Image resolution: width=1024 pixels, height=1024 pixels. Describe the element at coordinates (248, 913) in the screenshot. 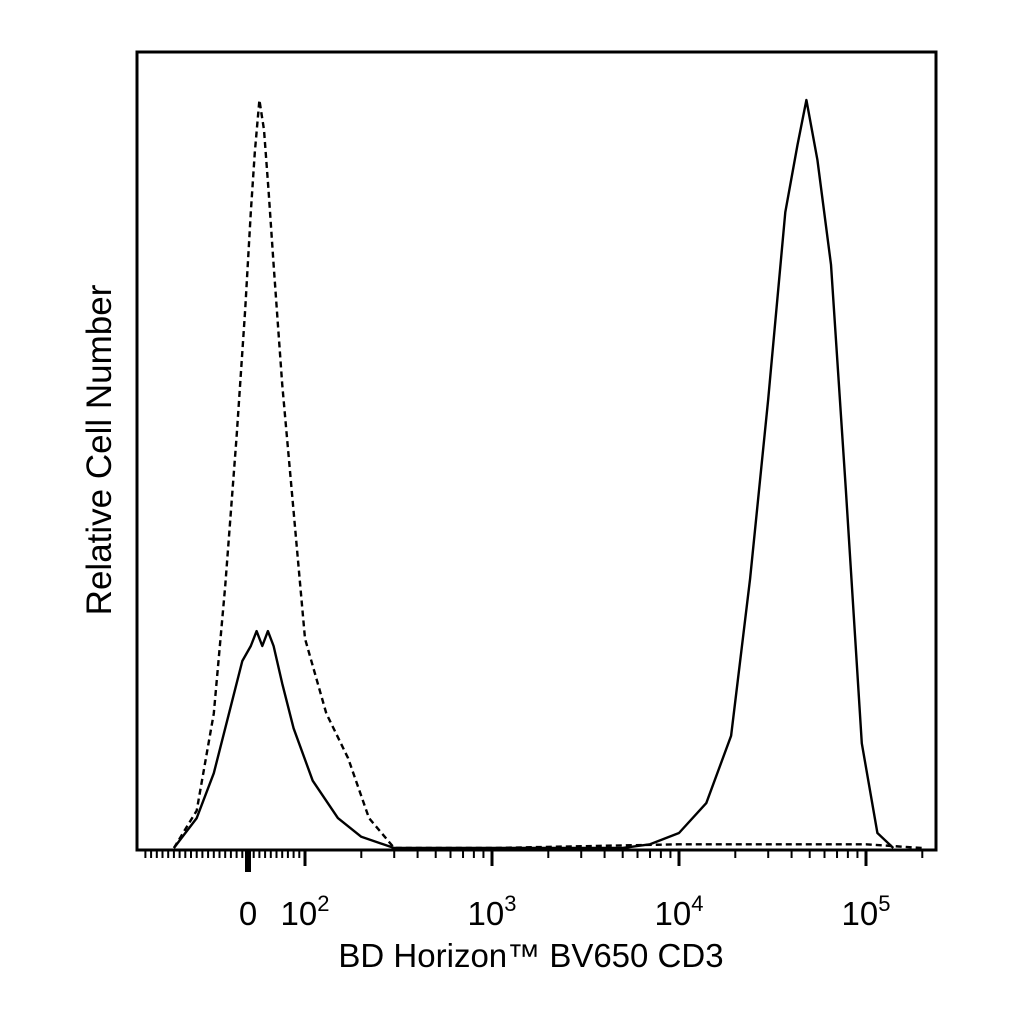

I see `x-tick-label: 0` at that location.